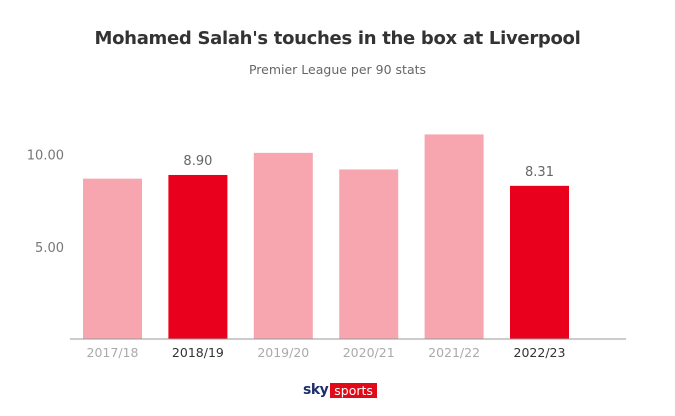 The width and height of the screenshot is (675, 416). I want to click on data-label: 8.31, so click(539, 172).